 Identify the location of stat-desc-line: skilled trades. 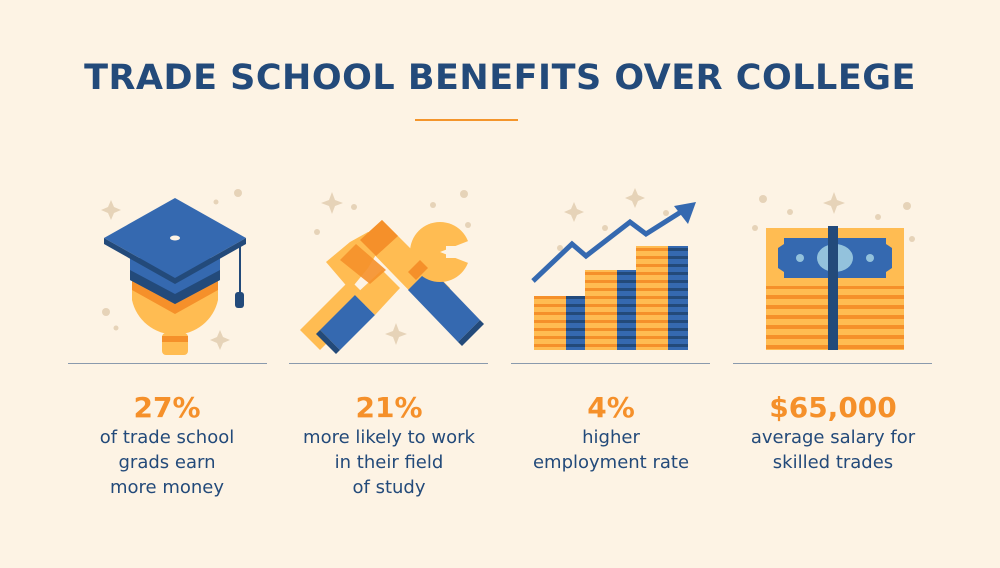
(833, 462).